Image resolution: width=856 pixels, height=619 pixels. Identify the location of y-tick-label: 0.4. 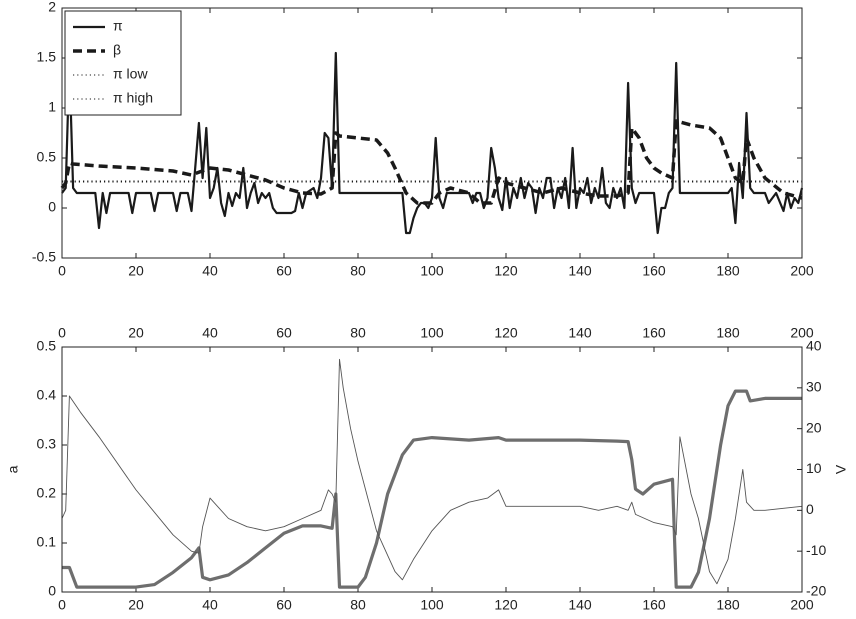
(47, 395).